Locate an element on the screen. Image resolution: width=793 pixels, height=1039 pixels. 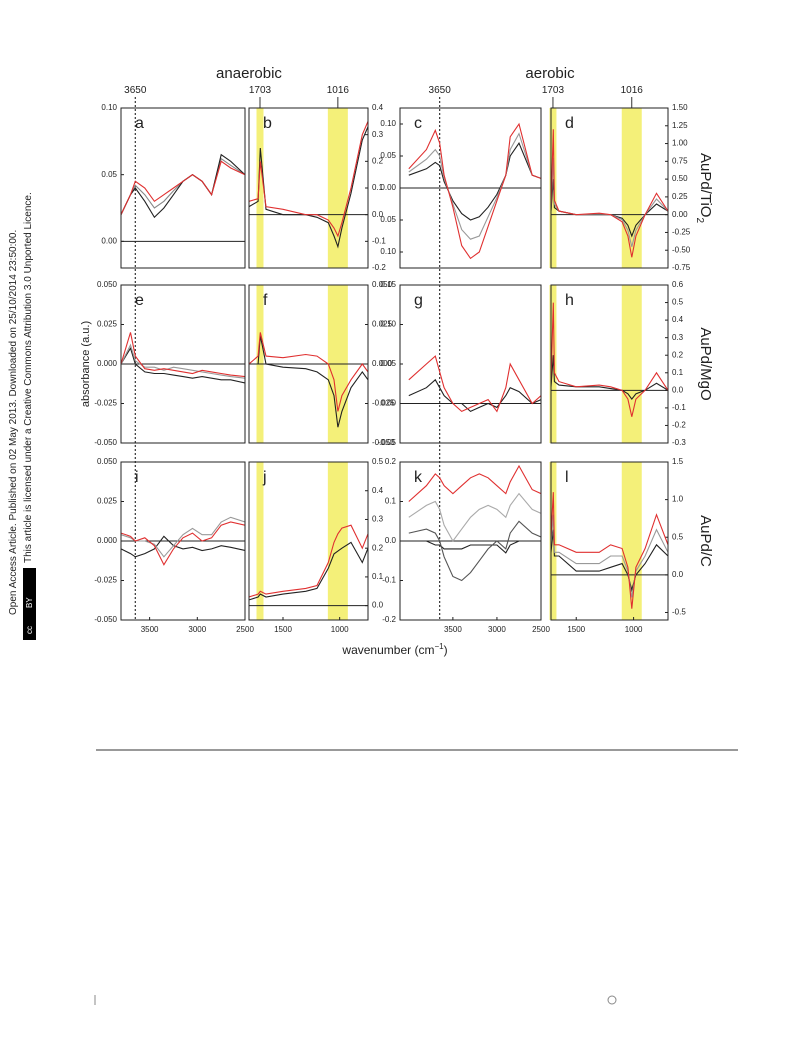
y-tick-label: 1.5 is located at coordinates (678, 461).